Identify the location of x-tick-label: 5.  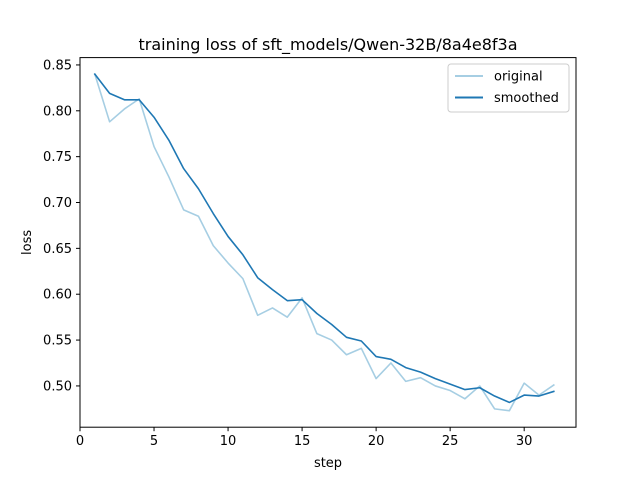
(154, 441).